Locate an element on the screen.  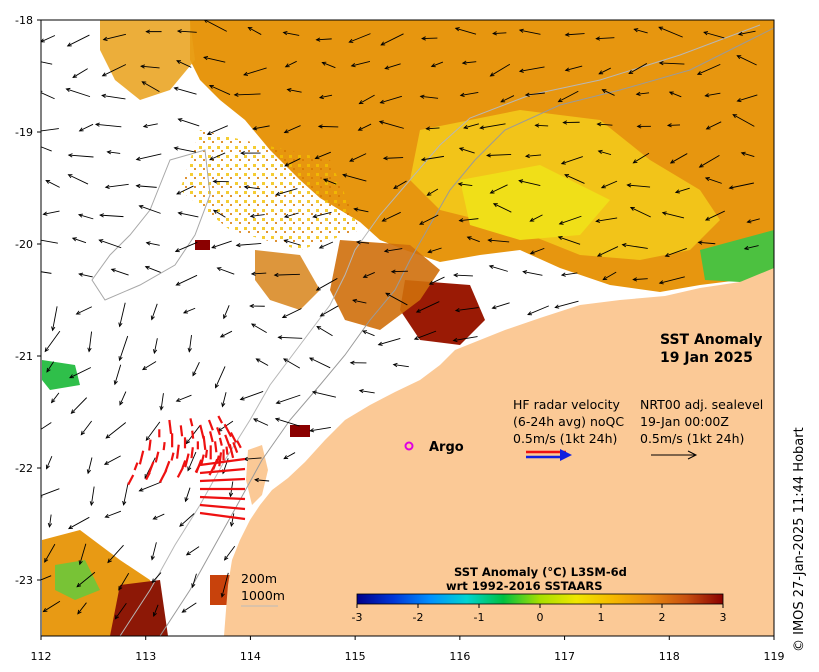
colorbar-tick-label: -3 is located at coordinates (357, 617).